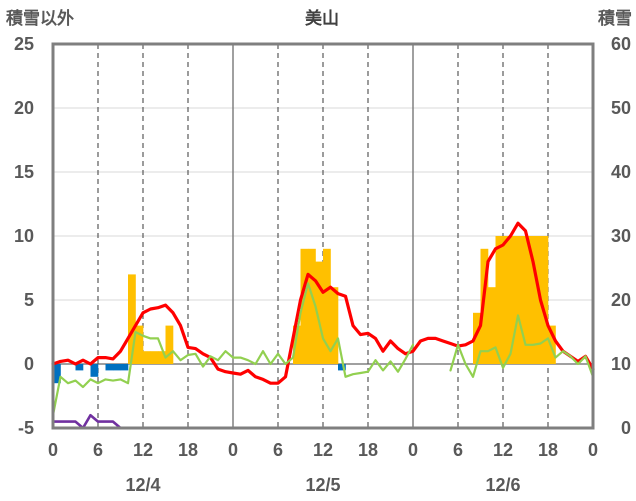 The image size is (636, 501). I want to click on day-label: 12/4, so click(142, 485).